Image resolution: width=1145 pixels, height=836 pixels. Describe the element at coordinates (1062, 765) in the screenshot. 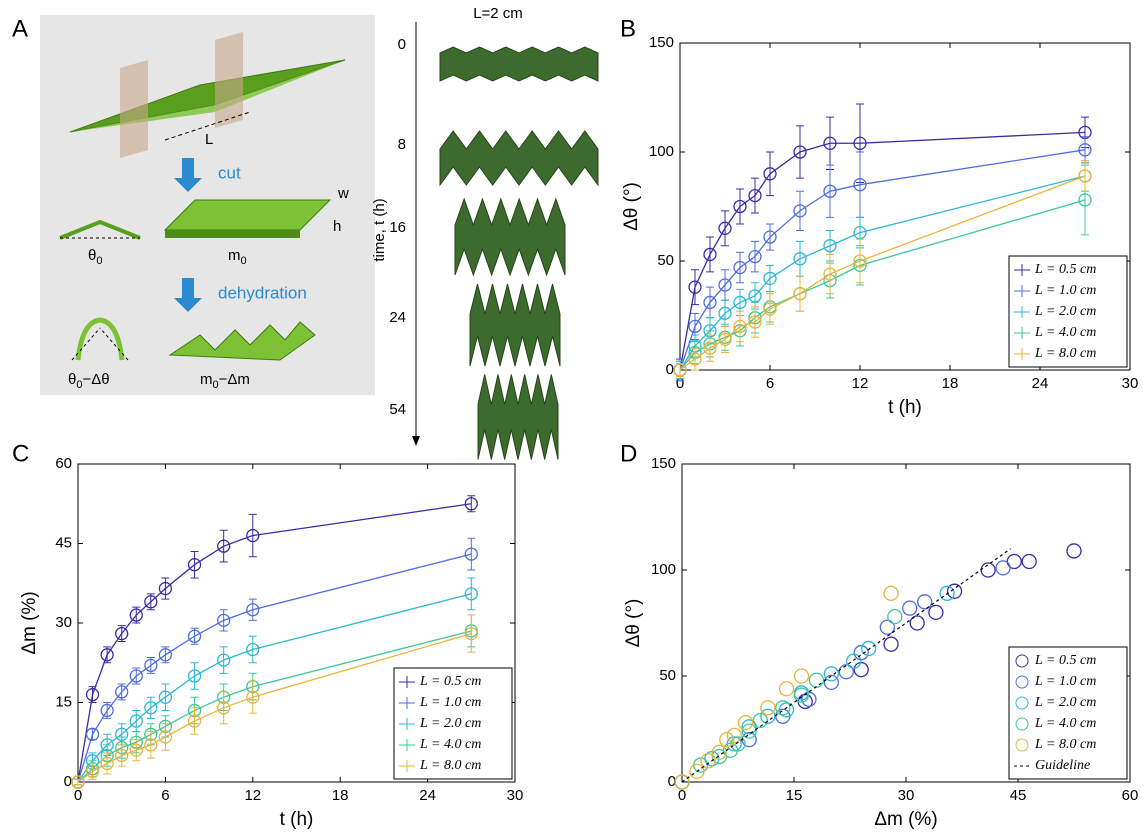

I see `legend-label: Guideline` at that location.